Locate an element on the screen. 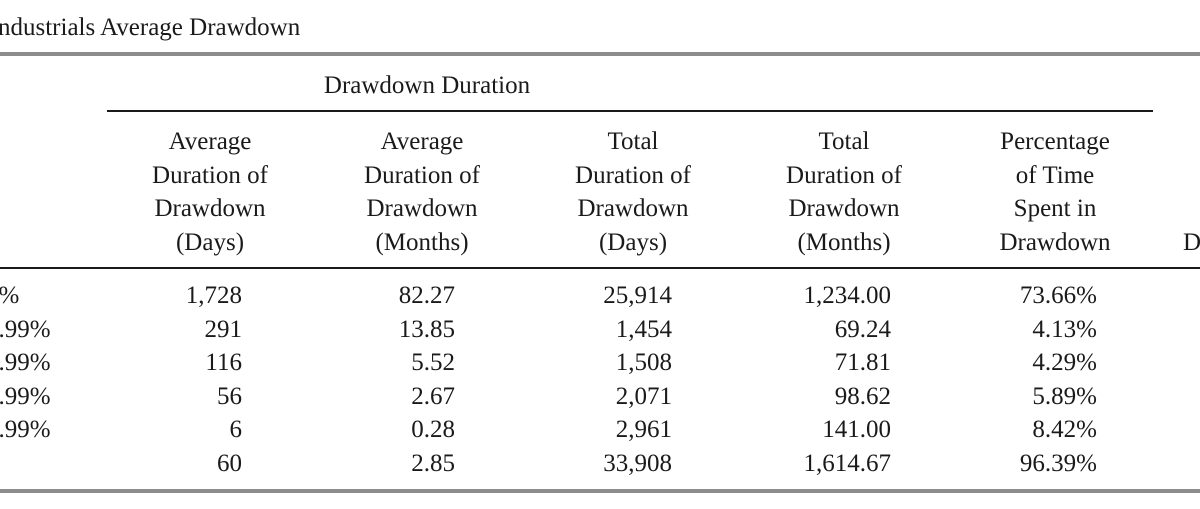 Image resolution: width=1200 pixels, height=509 pixels. table-row: 9.99% 56 2.67 2,071 98.62 5.89% is located at coordinates (600, 397).